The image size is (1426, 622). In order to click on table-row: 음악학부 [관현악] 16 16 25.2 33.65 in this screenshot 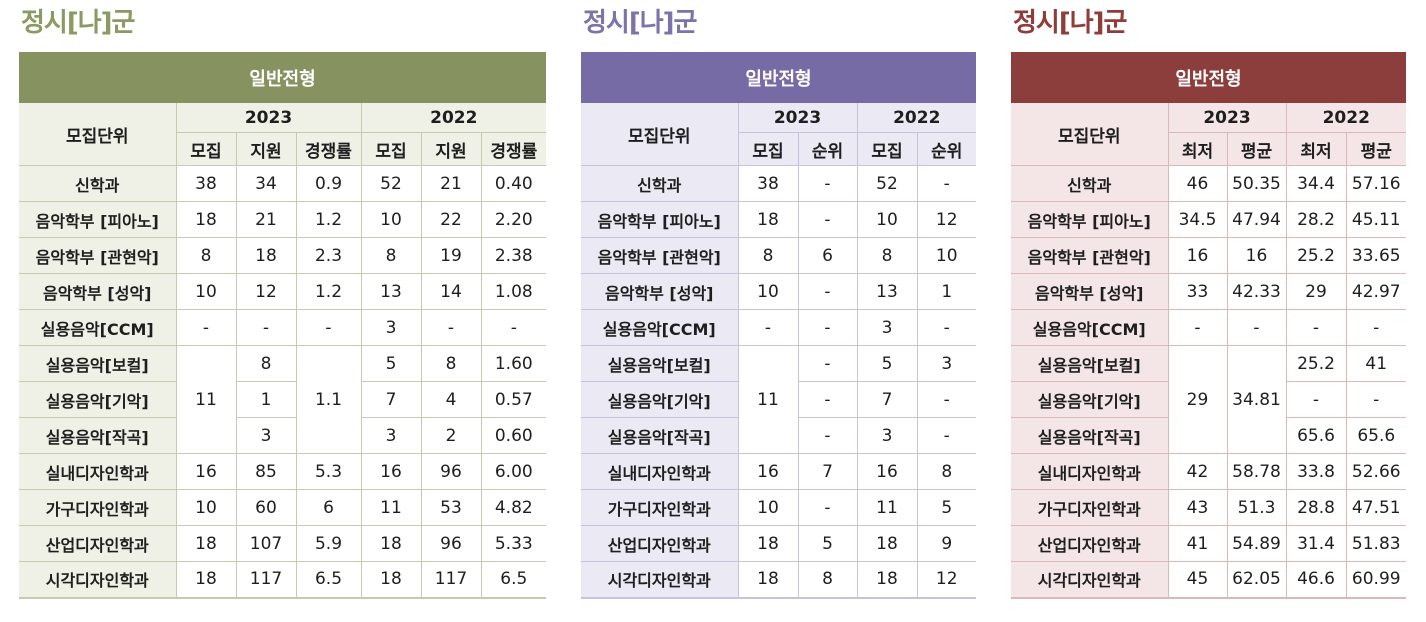, I will do `click(1208, 255)`.